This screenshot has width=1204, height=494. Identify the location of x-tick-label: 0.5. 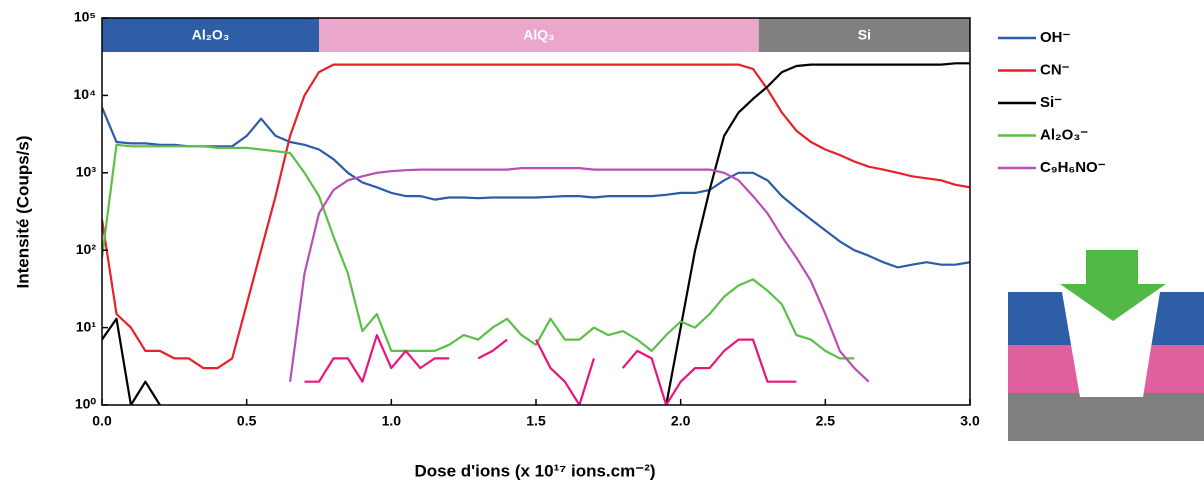
(247, 421).